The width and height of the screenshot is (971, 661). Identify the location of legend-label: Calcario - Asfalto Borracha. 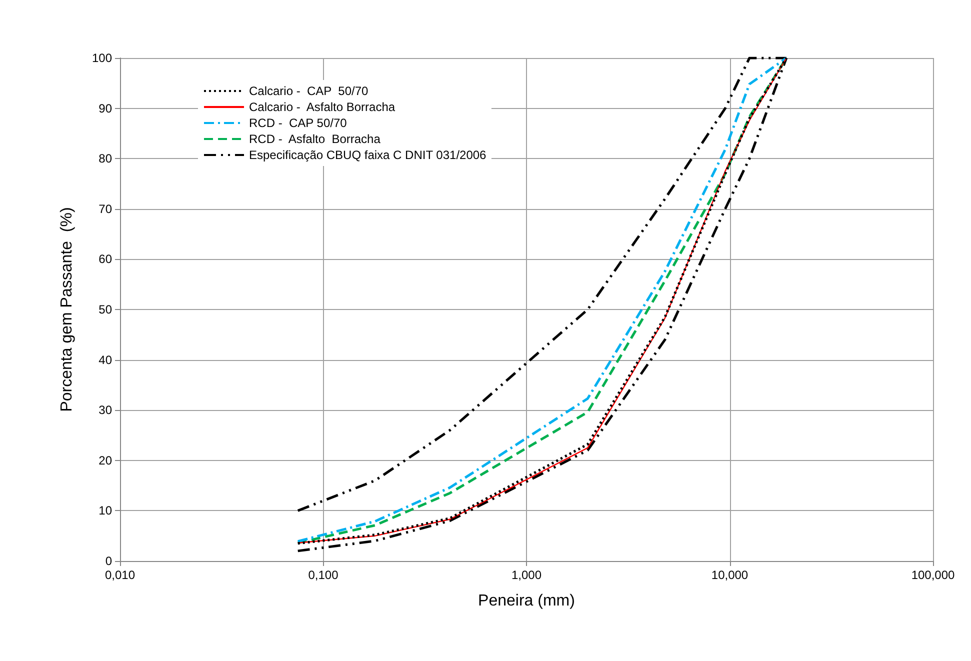
(322, 107).